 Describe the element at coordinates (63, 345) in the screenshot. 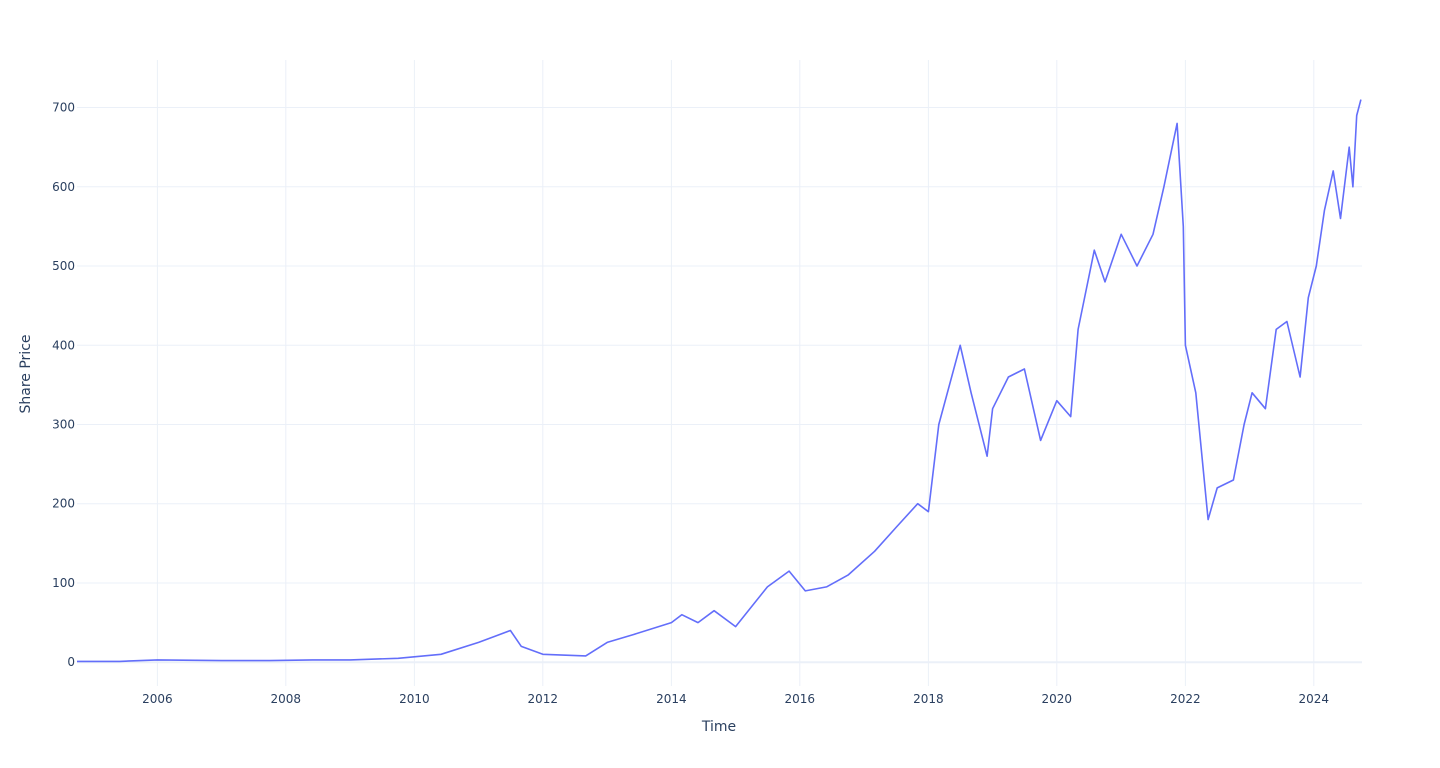

I see `y-tick-label-400: 400` at that location.